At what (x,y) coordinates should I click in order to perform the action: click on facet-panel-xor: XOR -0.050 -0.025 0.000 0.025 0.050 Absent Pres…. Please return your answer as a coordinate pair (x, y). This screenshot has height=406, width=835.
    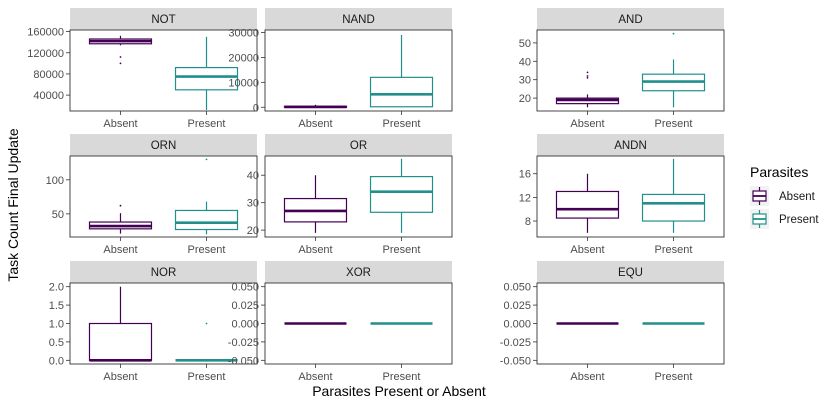
    Looking at the image, I should click on (340, 322).